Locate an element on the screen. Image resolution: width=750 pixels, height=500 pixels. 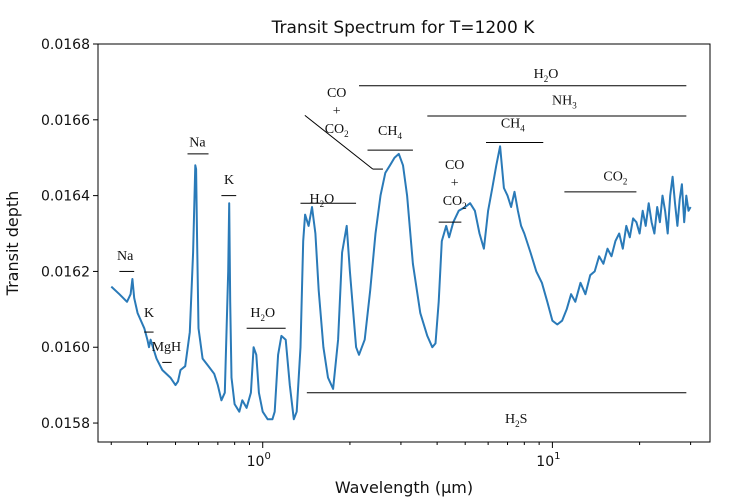
x-tick-label: 10¹ is located at coordinates (548, 460).